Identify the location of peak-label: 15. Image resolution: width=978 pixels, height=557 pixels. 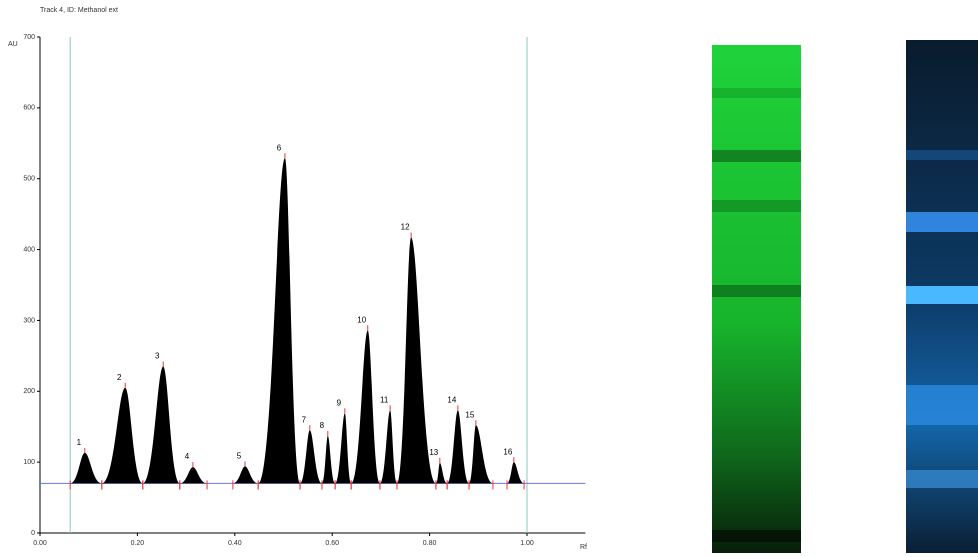
(469, 414).